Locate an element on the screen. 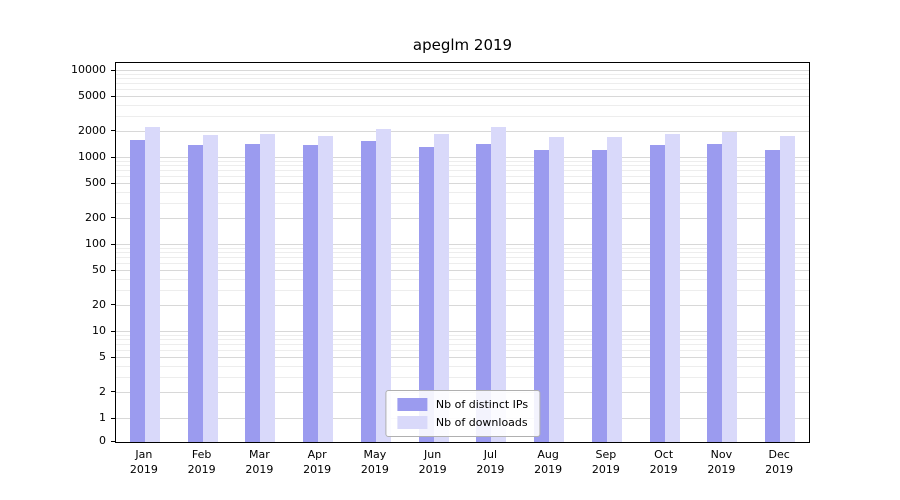  x-month-label: Jul is located at coordinates (490, 454).